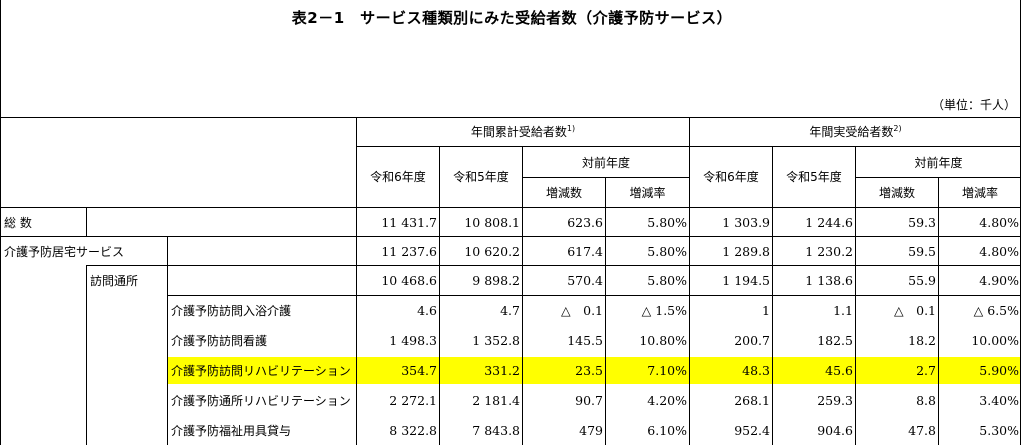  I want to click on table-cell: 4.20%, so click(667, 400).